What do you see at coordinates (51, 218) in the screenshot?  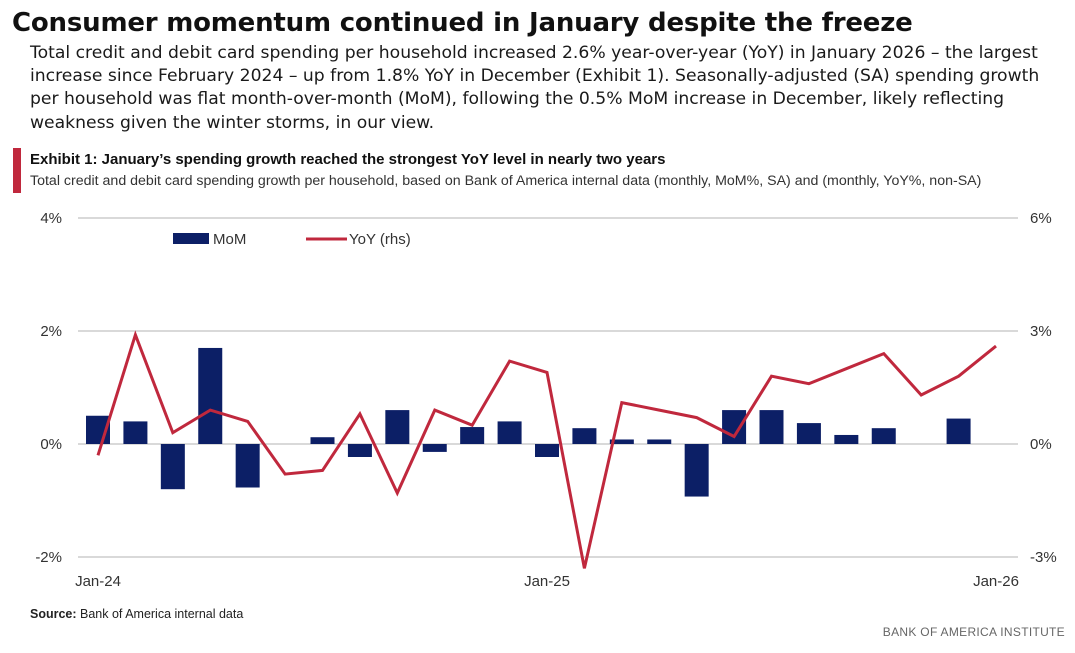 I see `y-left-tick-label: 4%` at bounding box center [51, 218].